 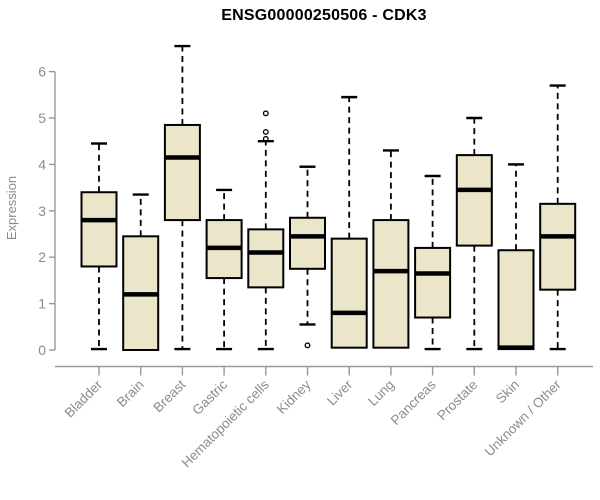 I want to click on x-axis-category-label: Skin, so click(x=507, y=391).